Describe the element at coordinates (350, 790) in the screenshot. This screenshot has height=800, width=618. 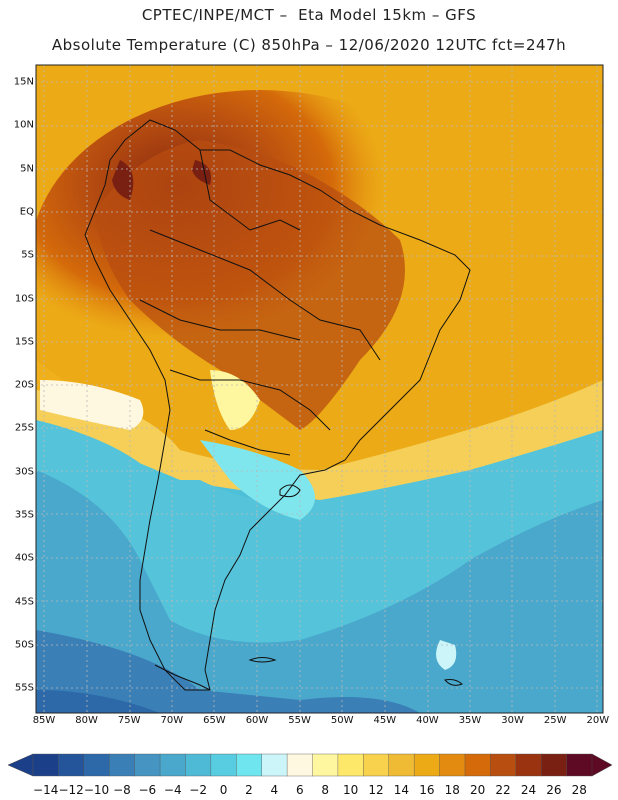
I see `colorbar-label: 10` at that location.